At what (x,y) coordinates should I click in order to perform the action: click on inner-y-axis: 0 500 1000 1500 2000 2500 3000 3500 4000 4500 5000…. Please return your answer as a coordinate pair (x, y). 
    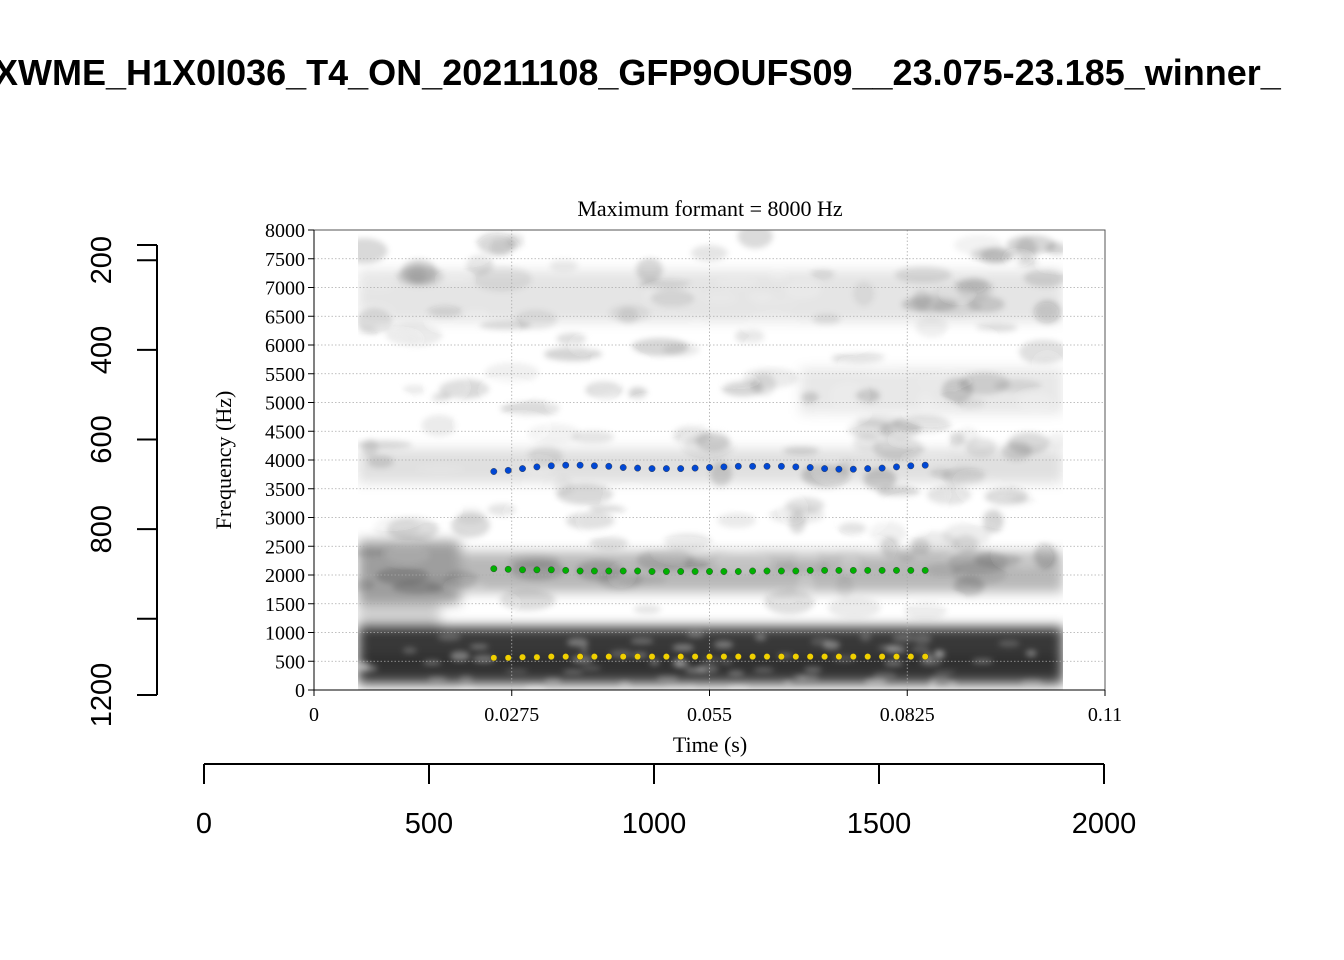
    Looking at the image, I should click on (290, 461).